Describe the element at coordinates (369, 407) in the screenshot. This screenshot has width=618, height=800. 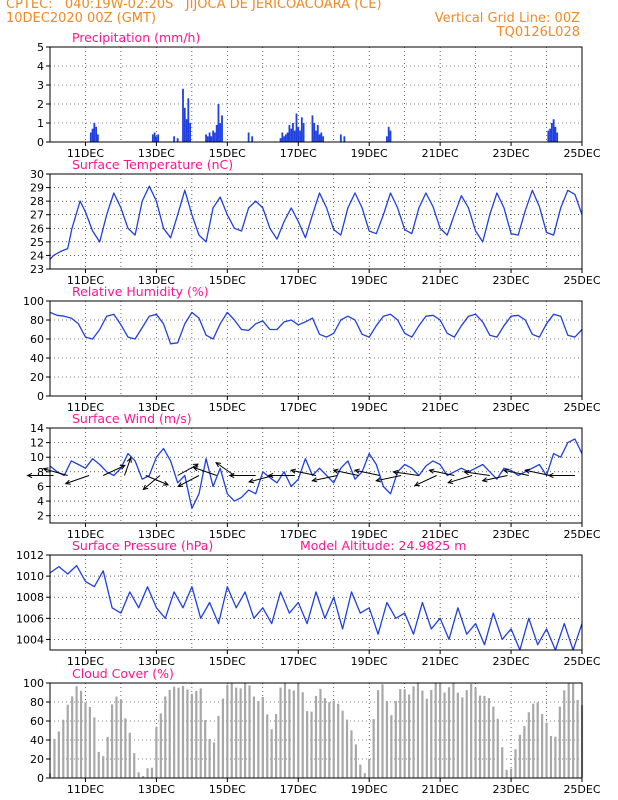
I see `rh-xtick-label: 19DEC` at that location.